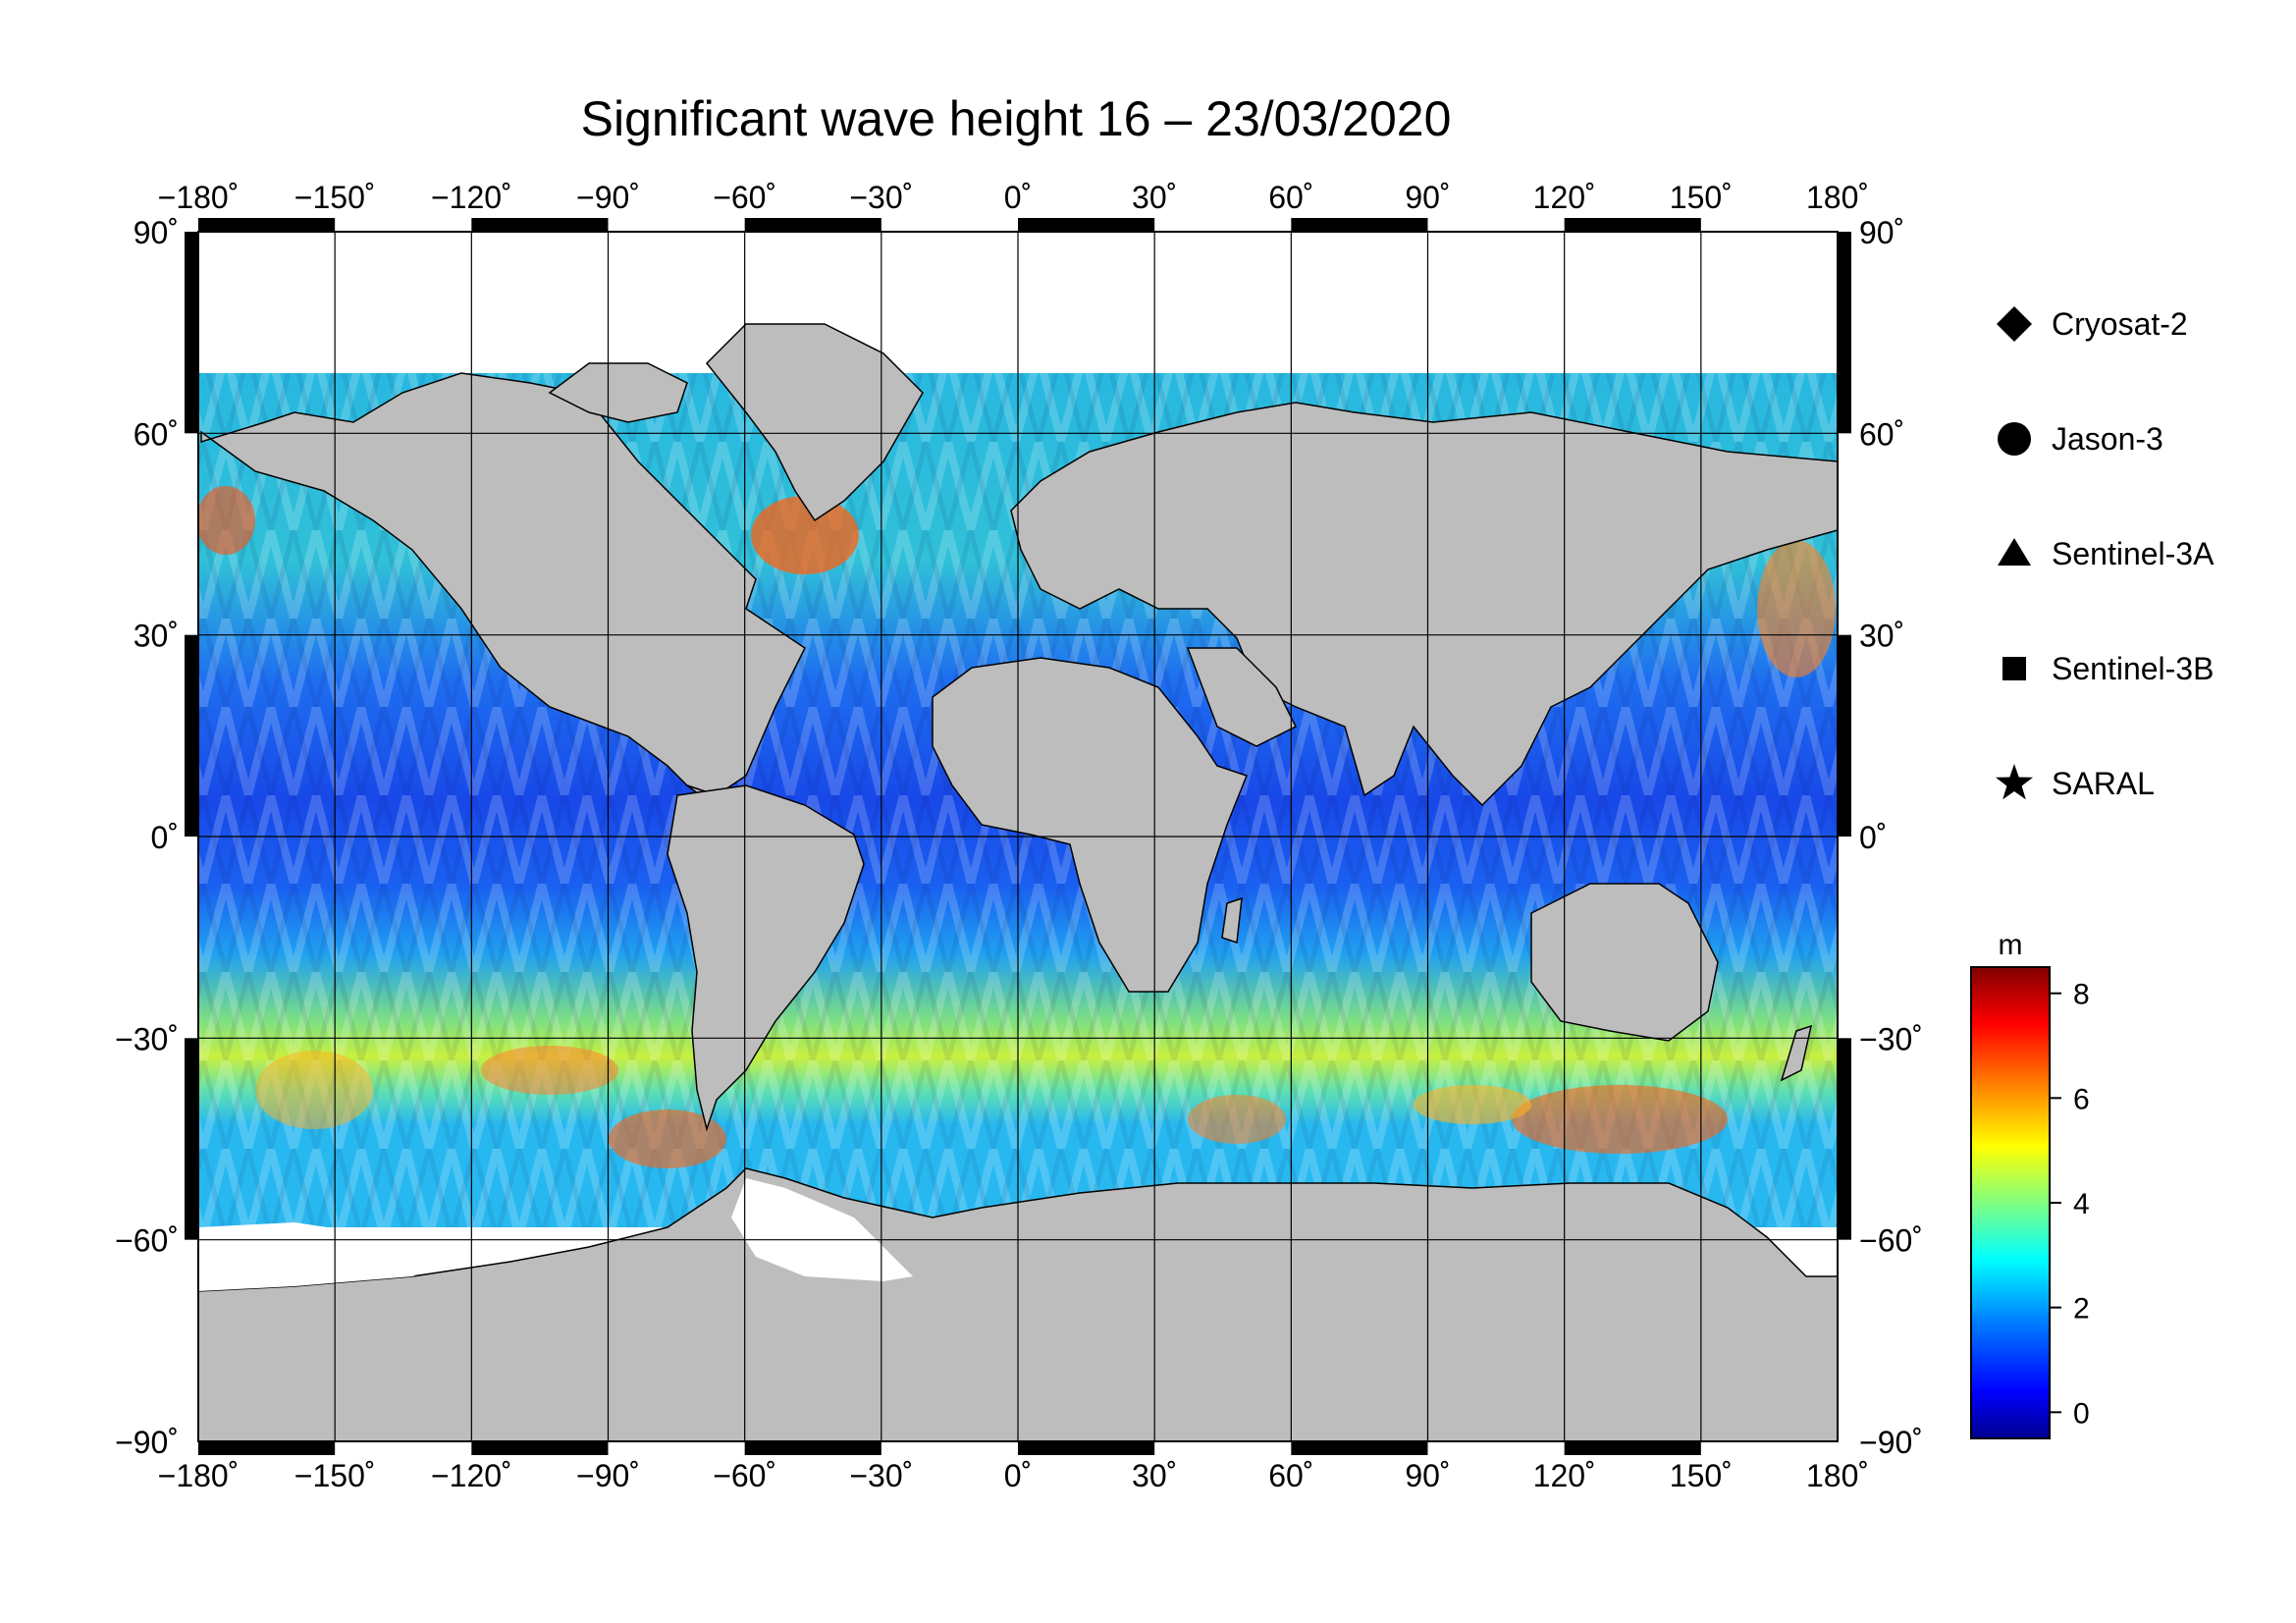 The image size is (2296, 1623). I want to click on legend-label: Cryosat-2, so click(2120, 324).